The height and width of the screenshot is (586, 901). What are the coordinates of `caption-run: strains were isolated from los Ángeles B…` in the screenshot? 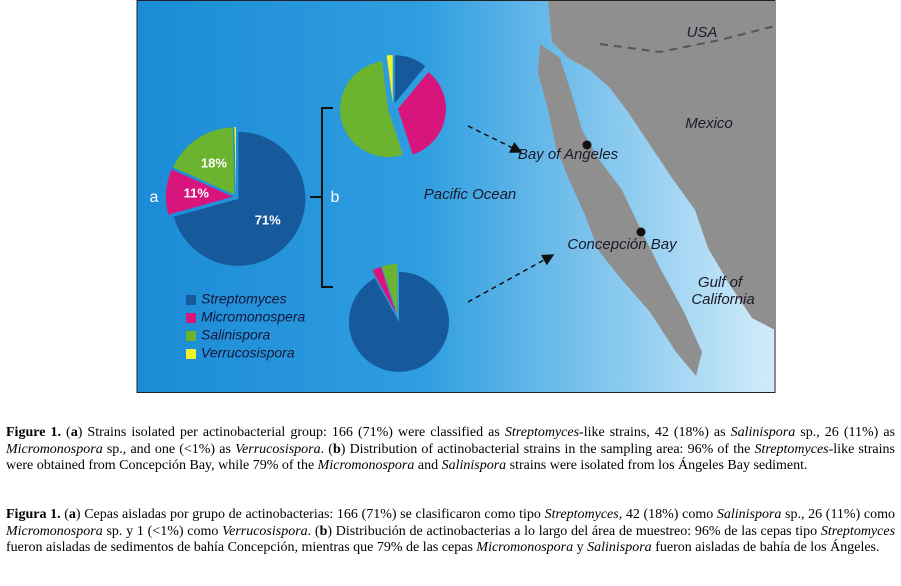 It's located at (657, 465).